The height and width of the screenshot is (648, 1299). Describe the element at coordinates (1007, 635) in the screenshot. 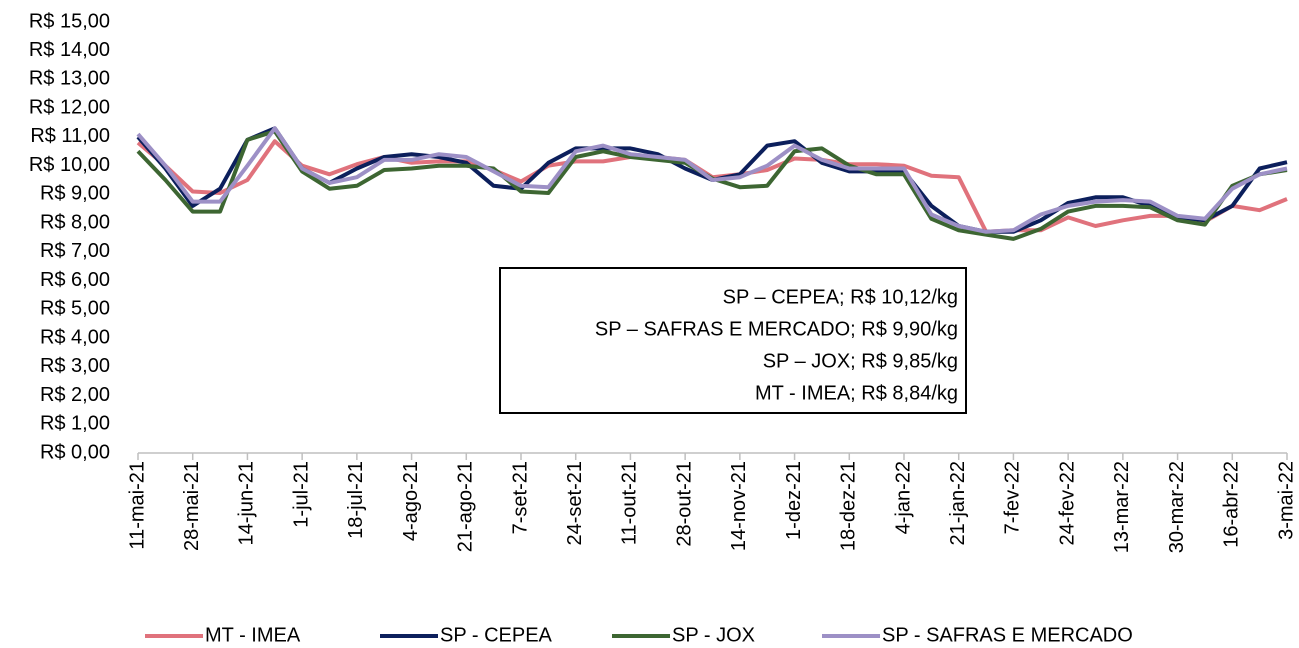

I see `legend-label: SP - SAFRAS E MERCADO` at that location.